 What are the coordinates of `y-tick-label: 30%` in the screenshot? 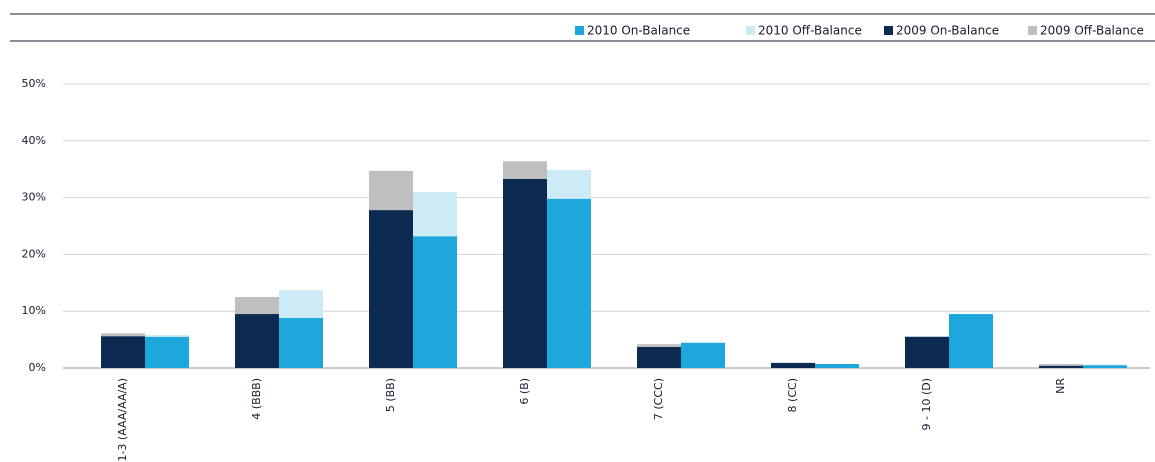 It's located at (34, 197).